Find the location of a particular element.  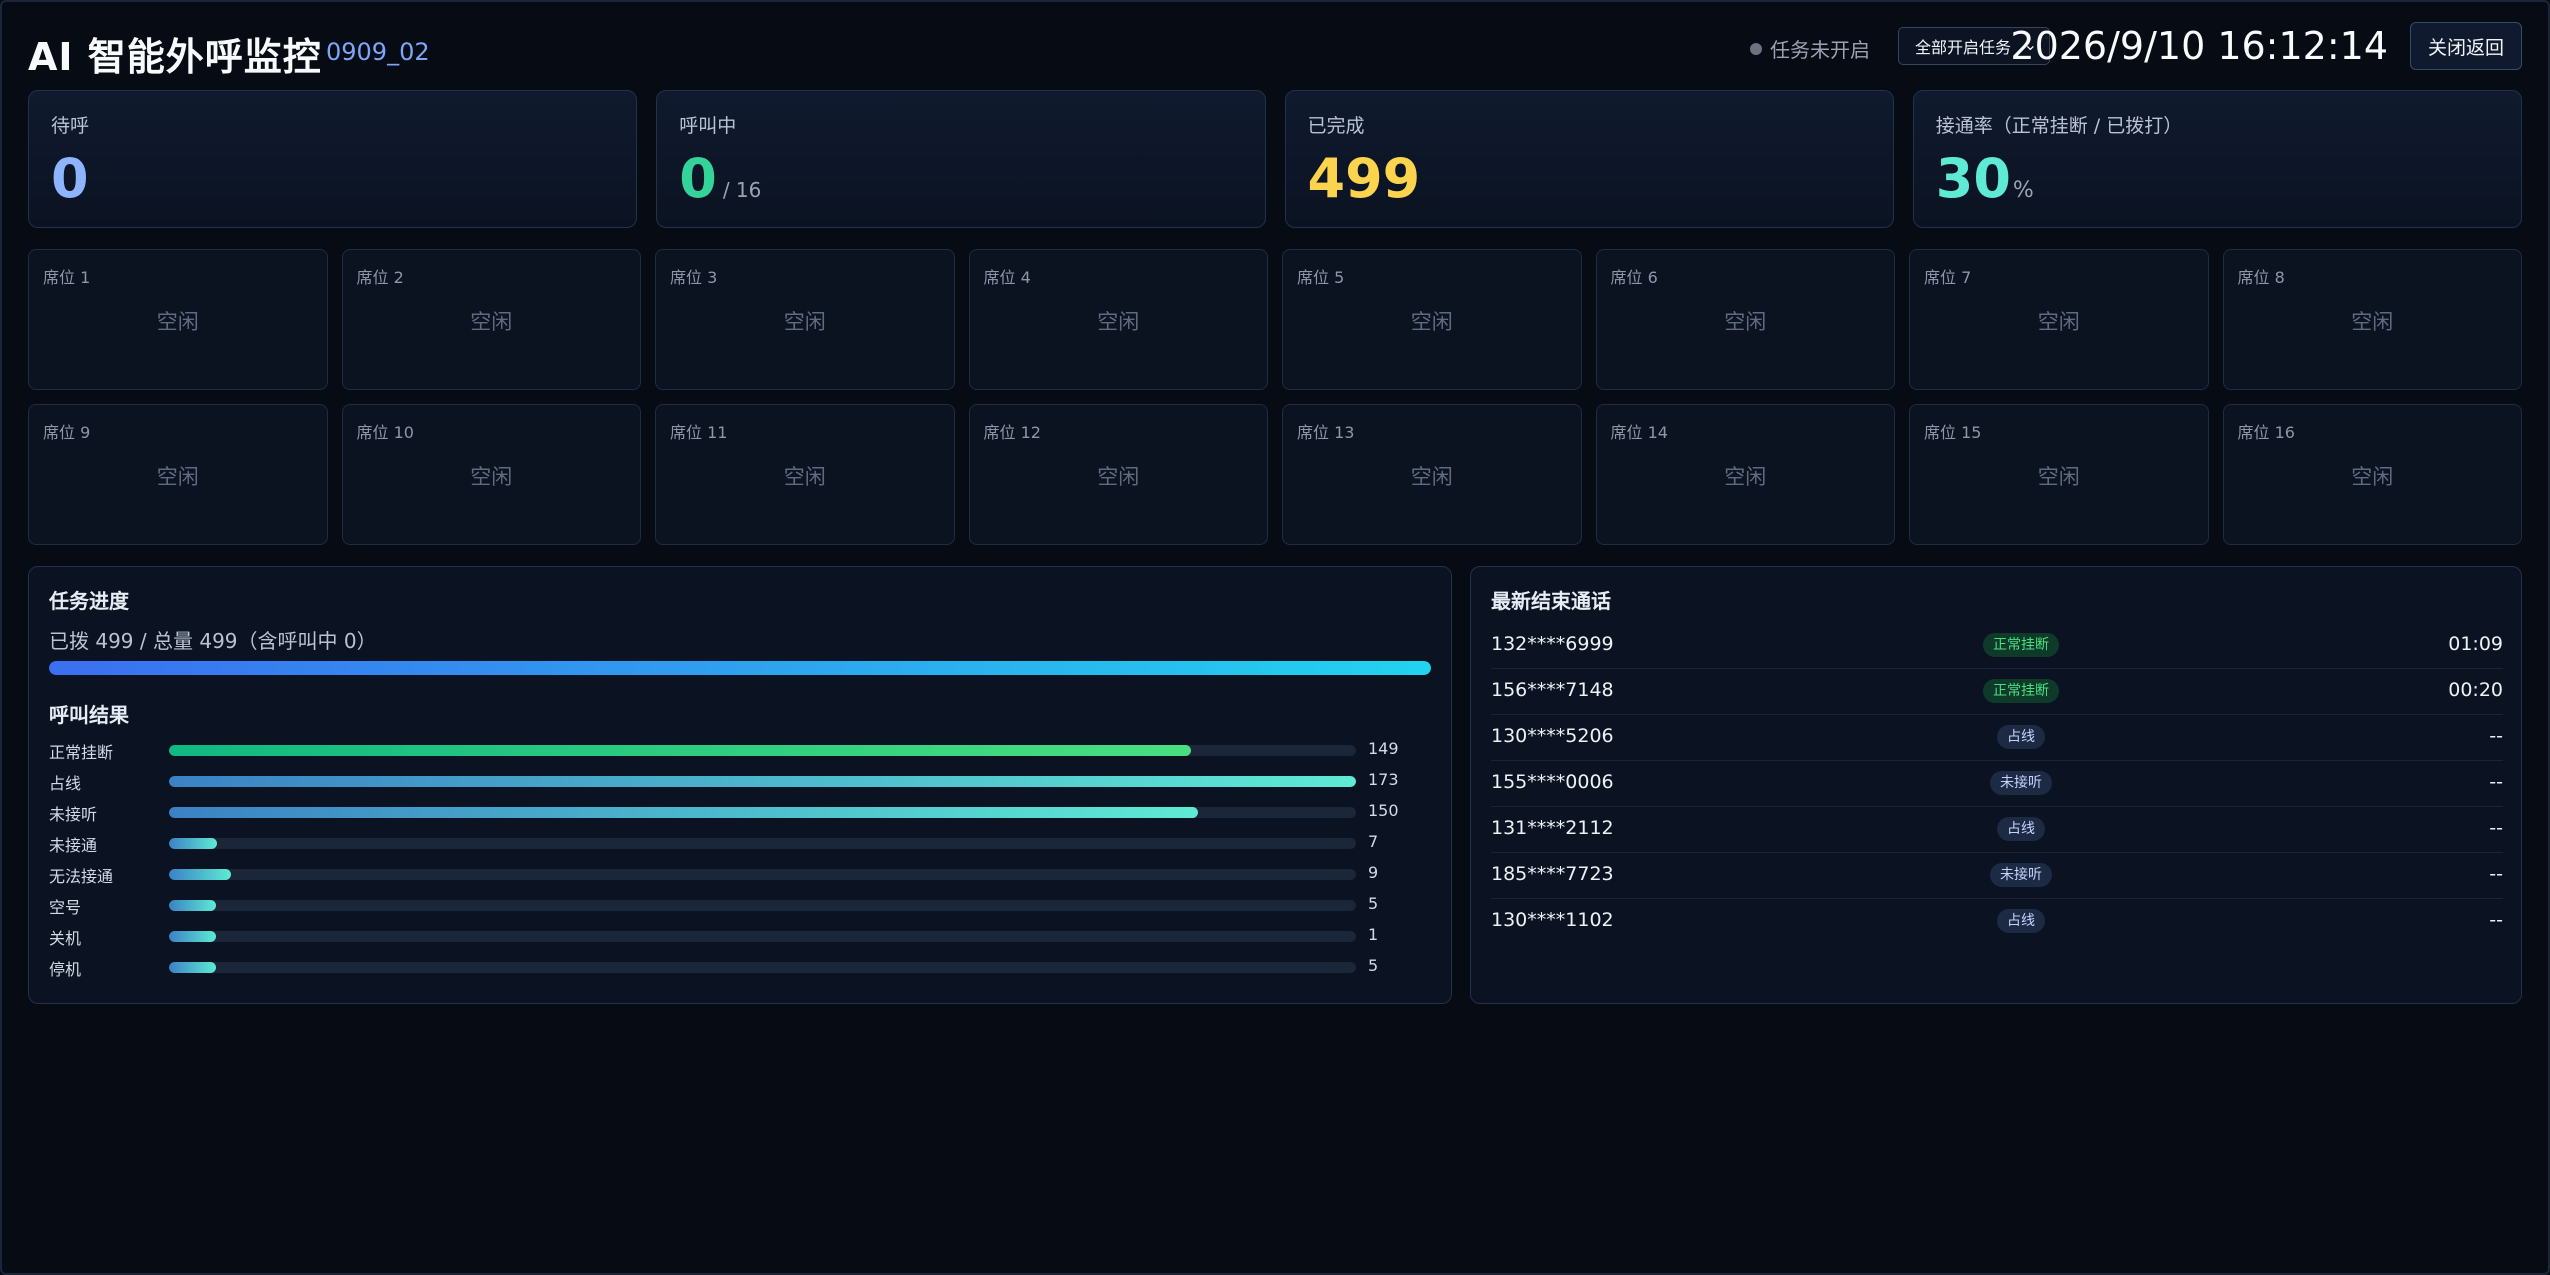

result-row: 无法接通 9 is located at coordinates (744, 876).